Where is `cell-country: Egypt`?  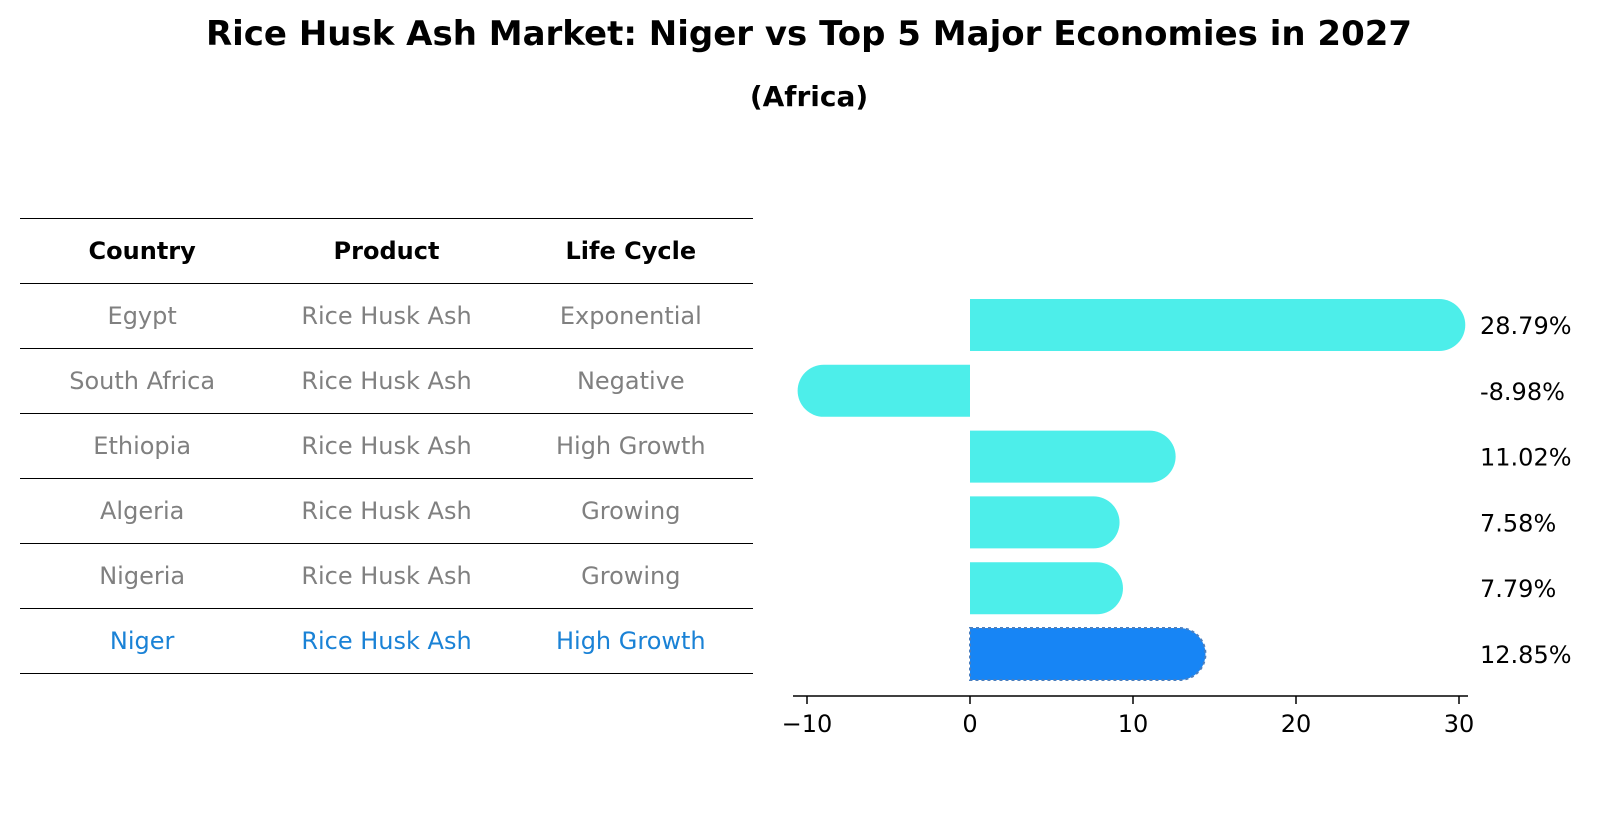 cell-country: Egypt is located at coordinates (142, 316).